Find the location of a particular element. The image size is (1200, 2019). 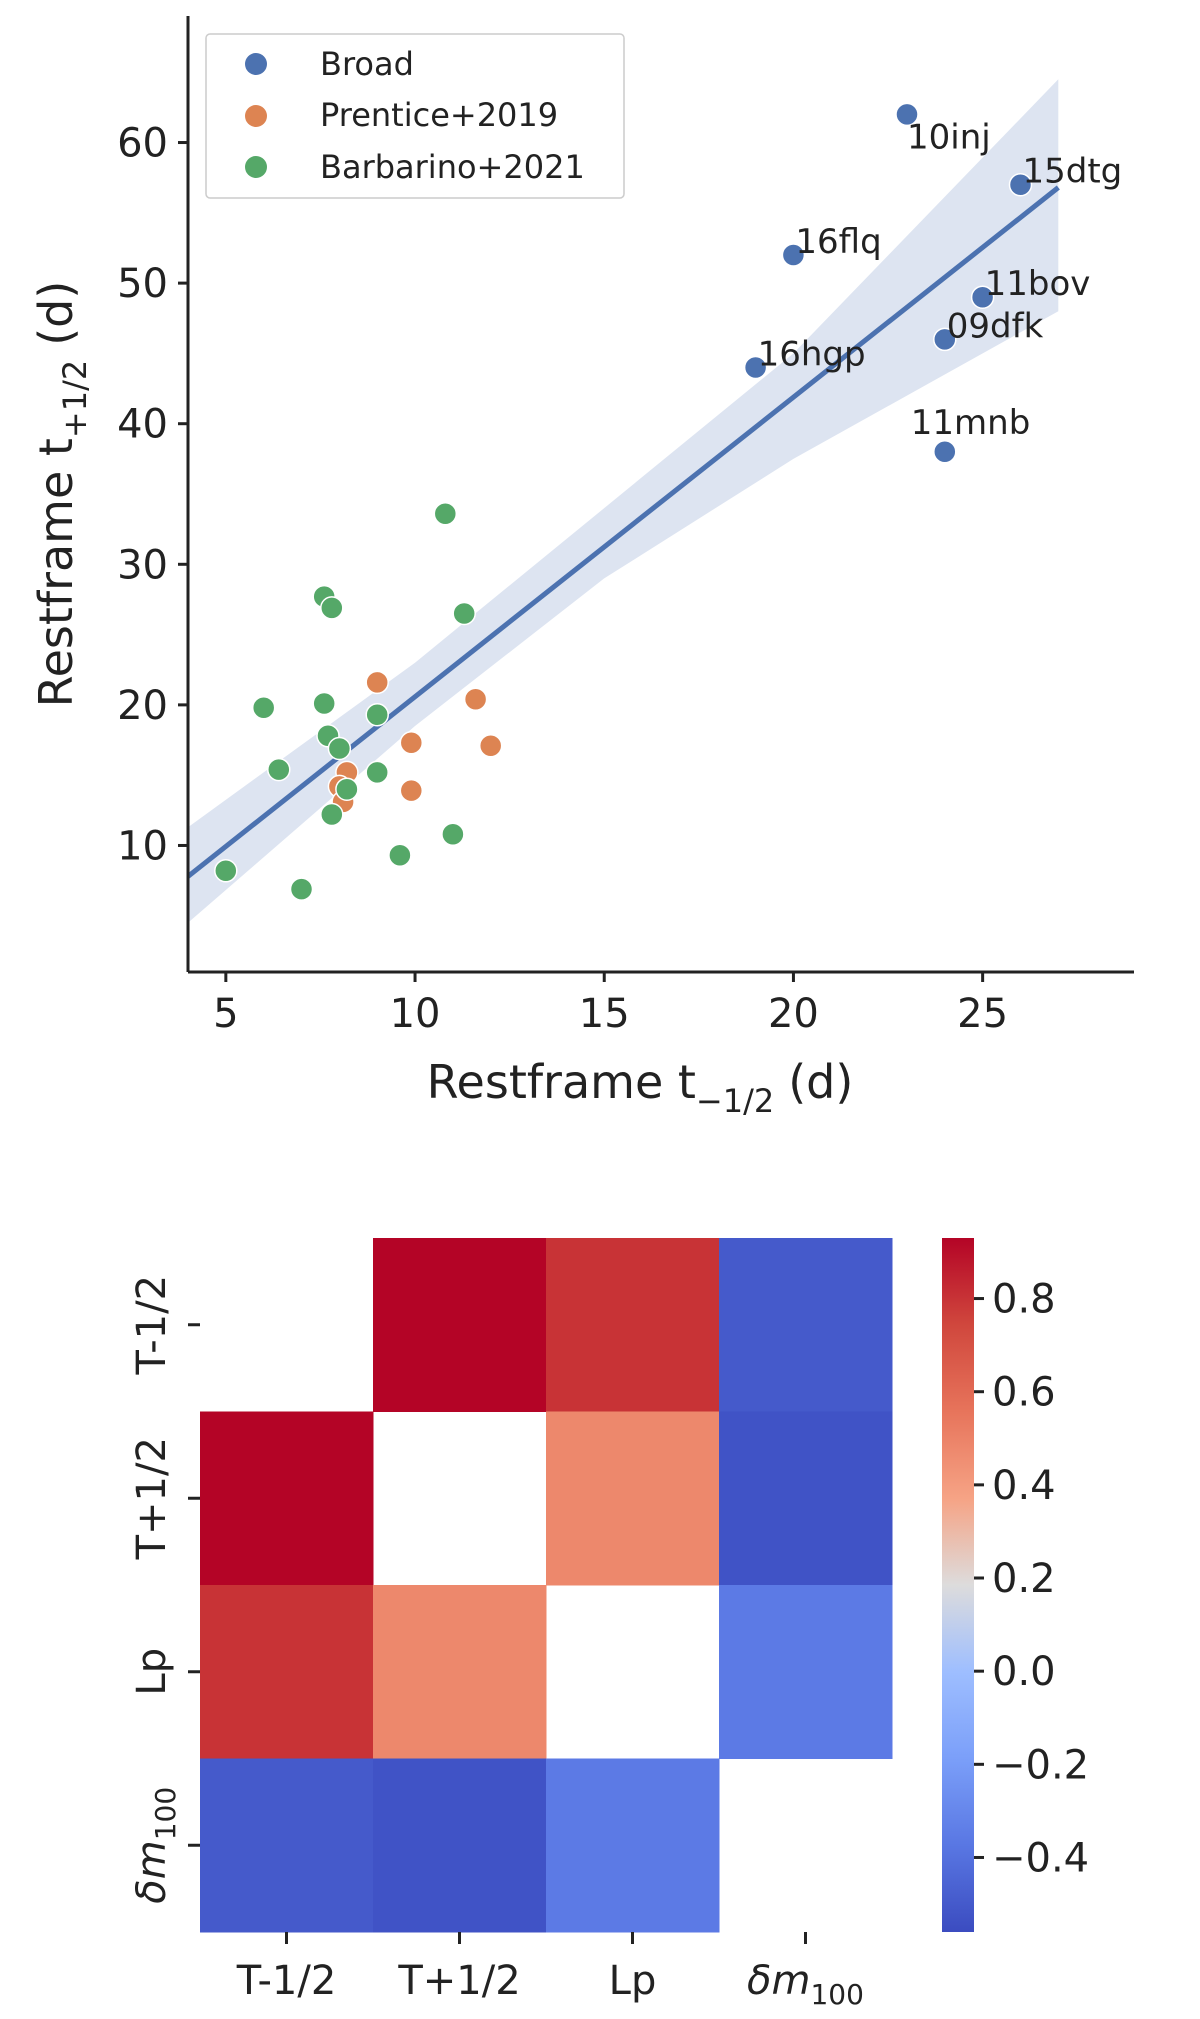

colorbar-tick-label: 0.6 is located at coordinates (1024, 1393).